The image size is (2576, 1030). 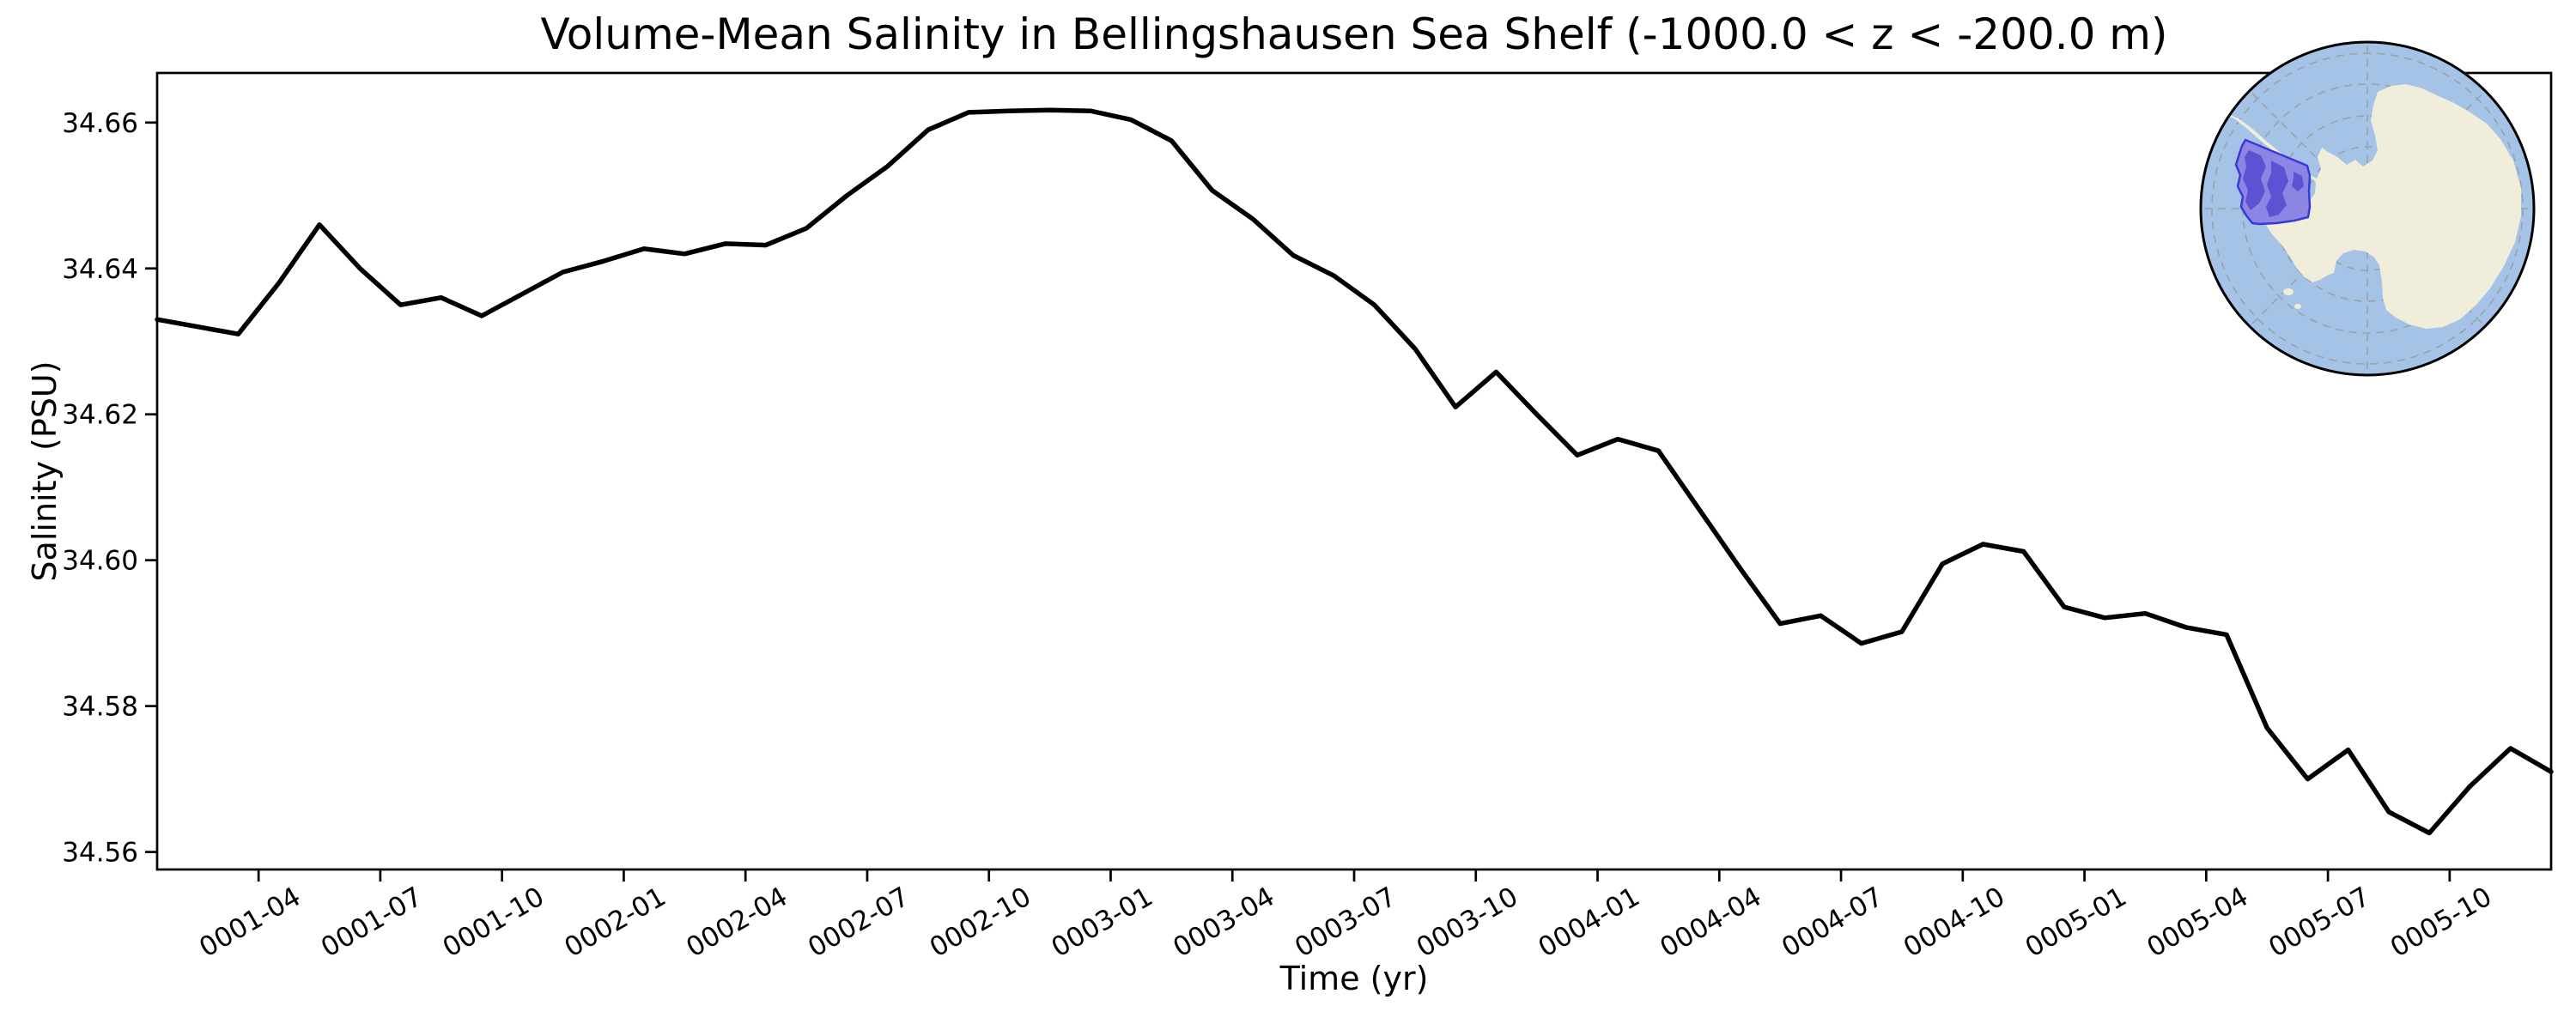 What do you see at coordinates (100, 561) in the screenshot?
I see `y-tick-label: 34.60` at bounding box center [100, 561].